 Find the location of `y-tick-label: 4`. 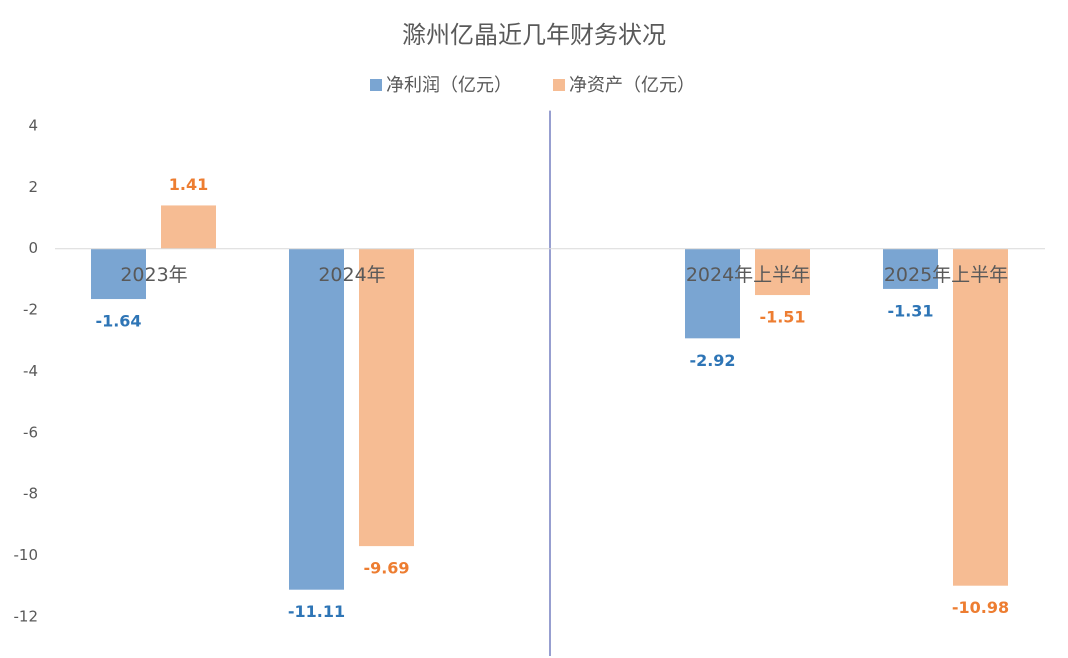

y-tick-label: 4 is located at coordinates (33, 125).